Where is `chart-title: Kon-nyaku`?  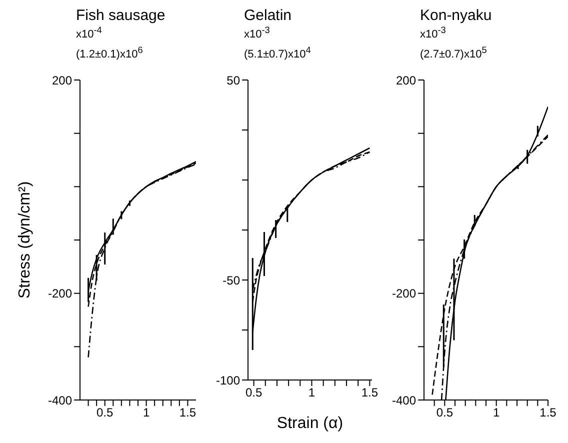
chart-title: Kon-nyaku is located at coordinates (456, 15).